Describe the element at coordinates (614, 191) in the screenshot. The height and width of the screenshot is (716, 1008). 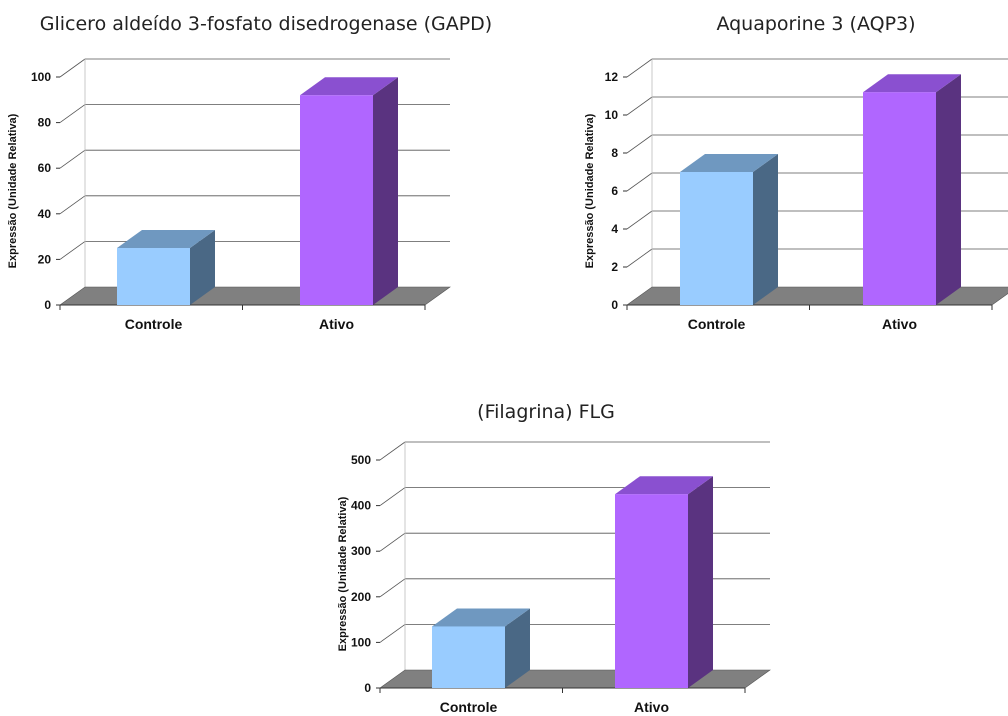
I see `y-tick-label: 6` at that location.